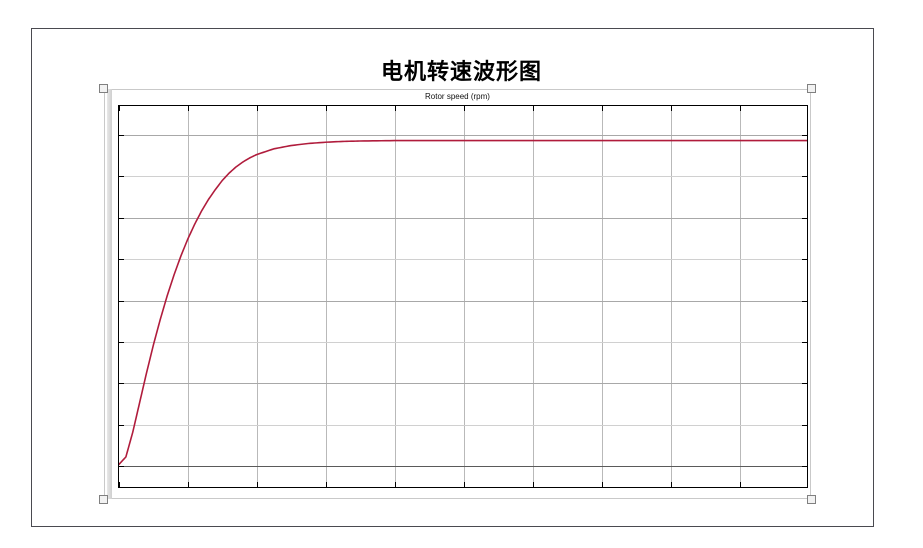 The height and width of the screenshot is (548, 923). What do you see at coordinates (109, 294) in the screenshot?
I see `object-left-rail` at bounding box center [109, 294].